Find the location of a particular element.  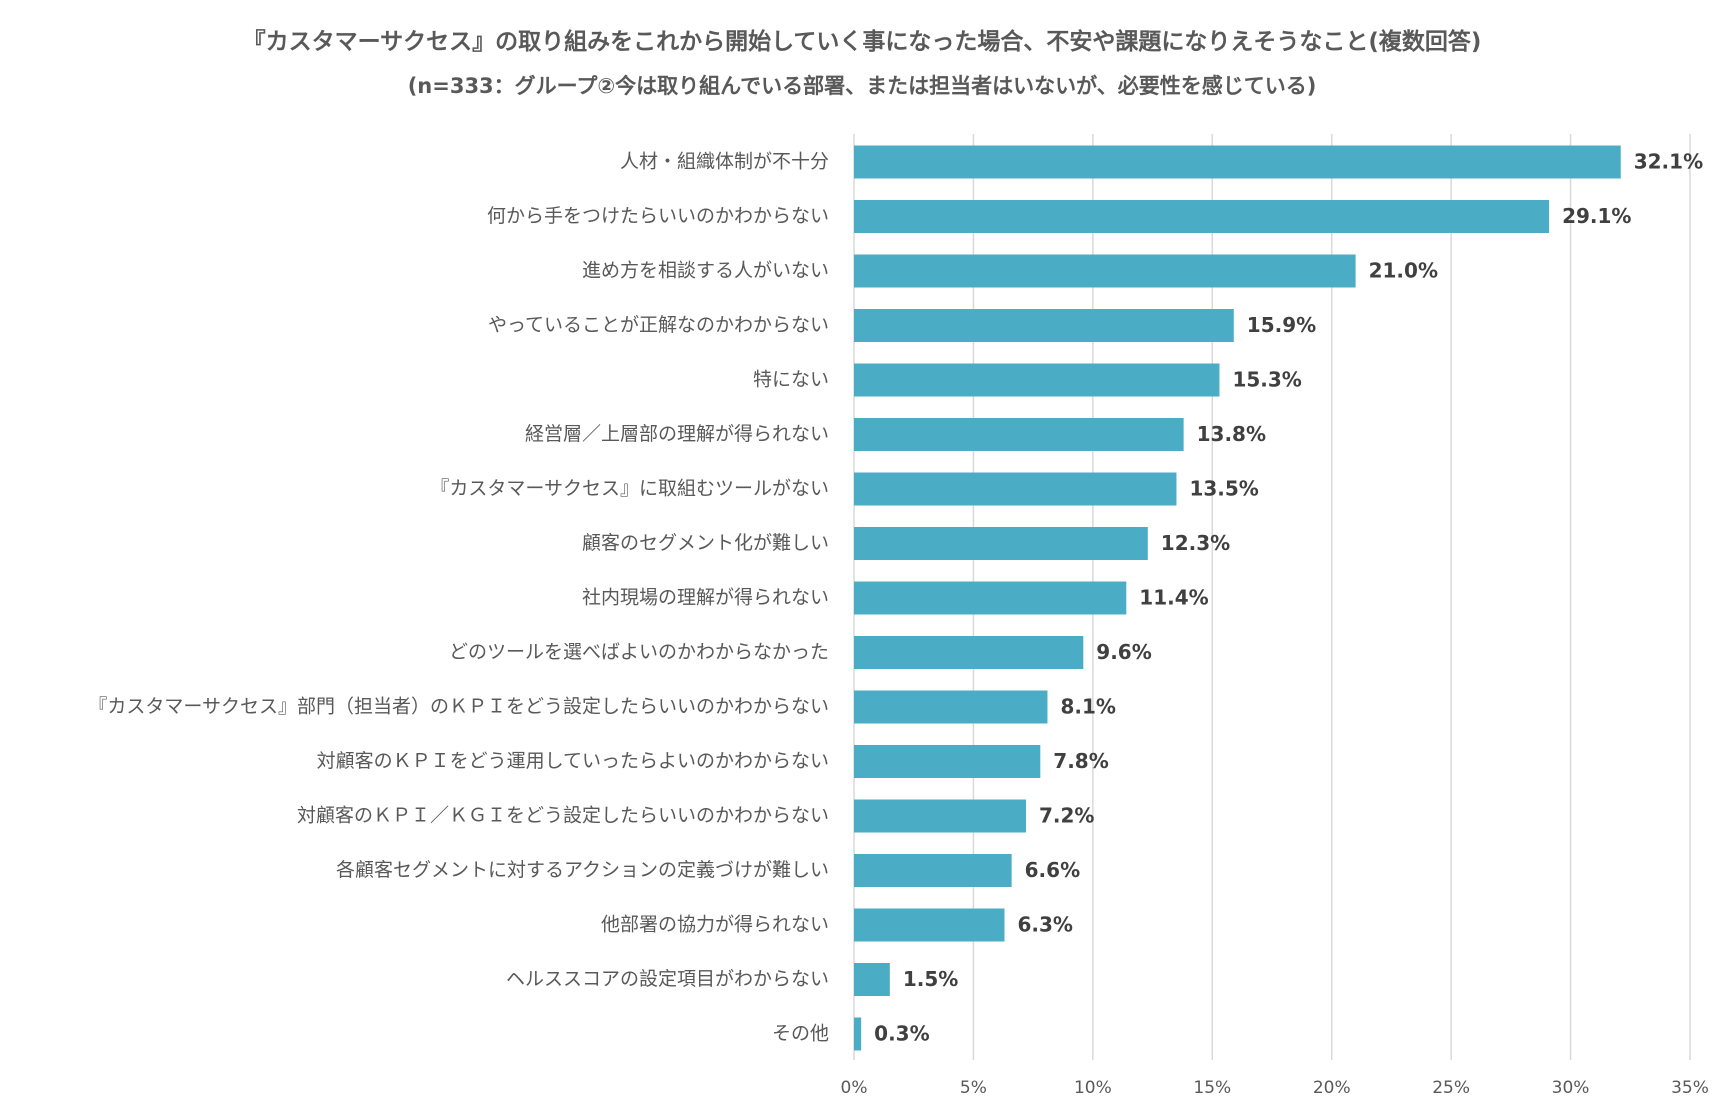

data-label: 6.6% is located at coordinates (1052, 870).